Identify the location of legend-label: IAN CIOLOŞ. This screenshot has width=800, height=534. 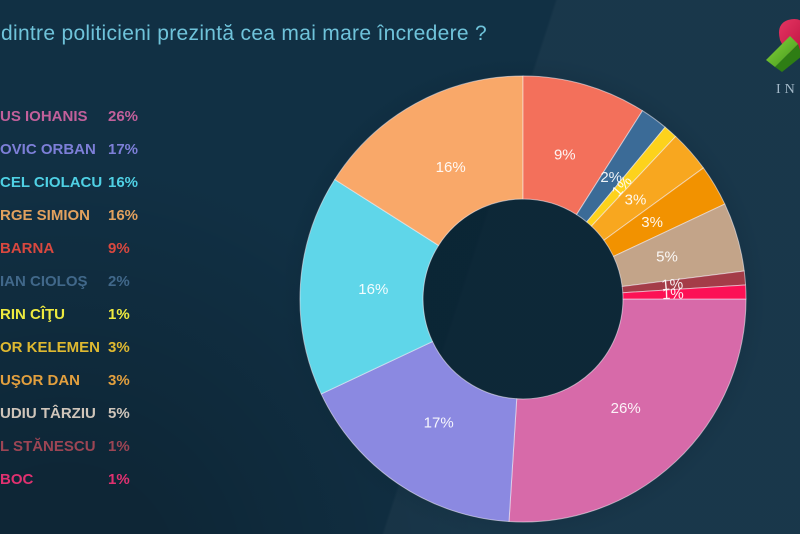
(44, 281).